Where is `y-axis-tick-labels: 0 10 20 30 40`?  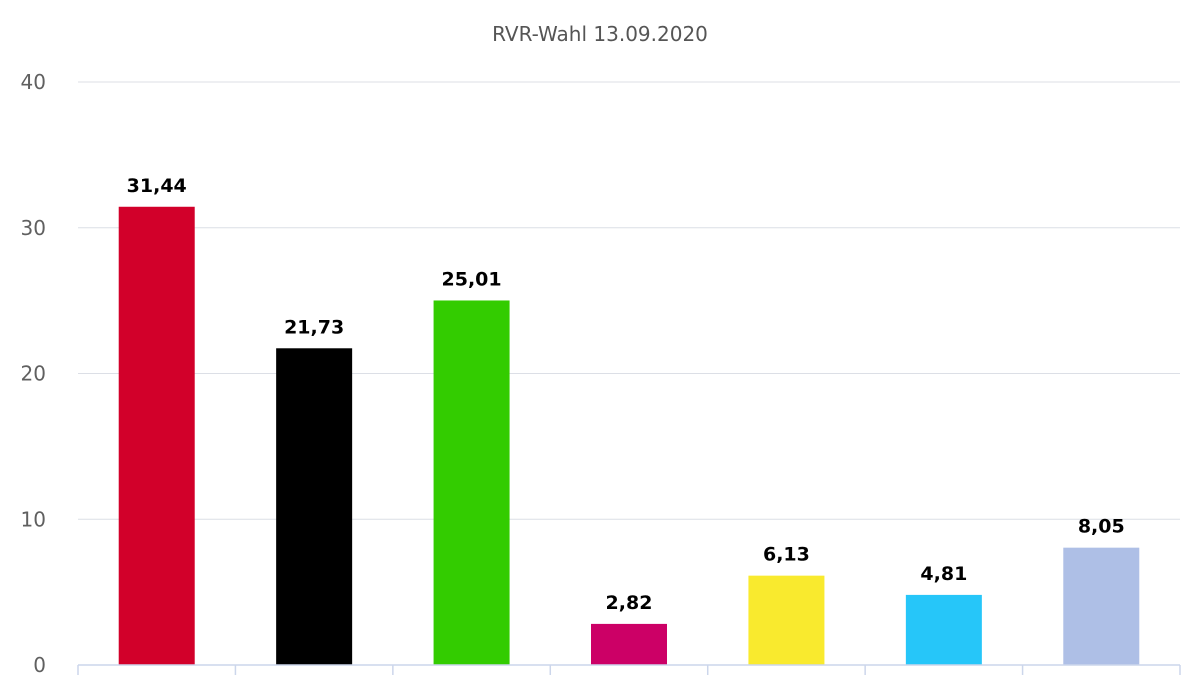 y-axis-tick-labels: 0 10 20 30 40 is located at coordinates (33, 372).